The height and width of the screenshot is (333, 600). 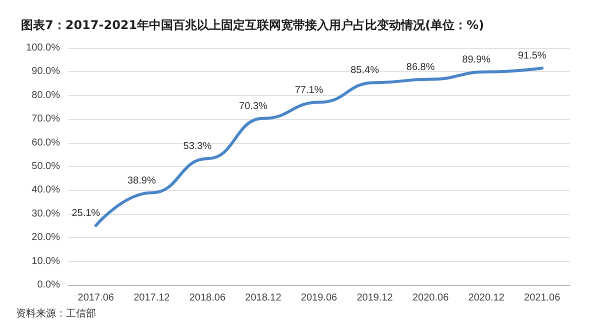 I want to click on data-label: 25.1%, so click(x=86, y=214).